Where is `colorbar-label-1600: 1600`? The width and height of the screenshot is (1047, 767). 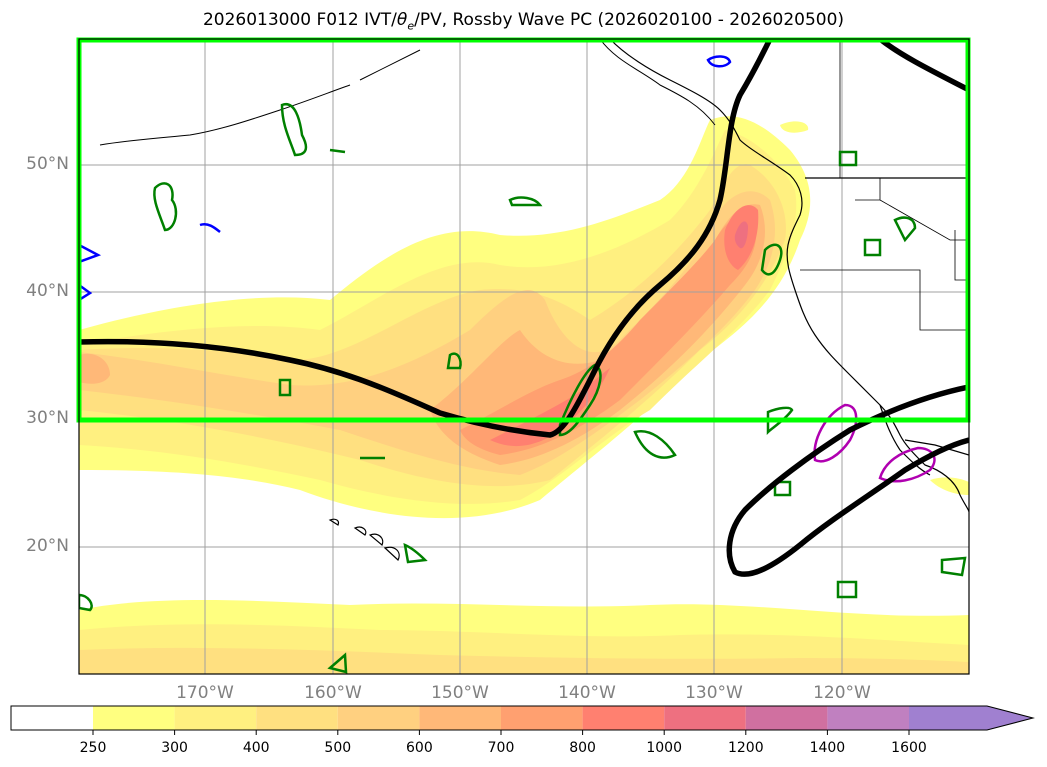
colorbar-label-1600: 1600 is located at coordinates (909, 748).